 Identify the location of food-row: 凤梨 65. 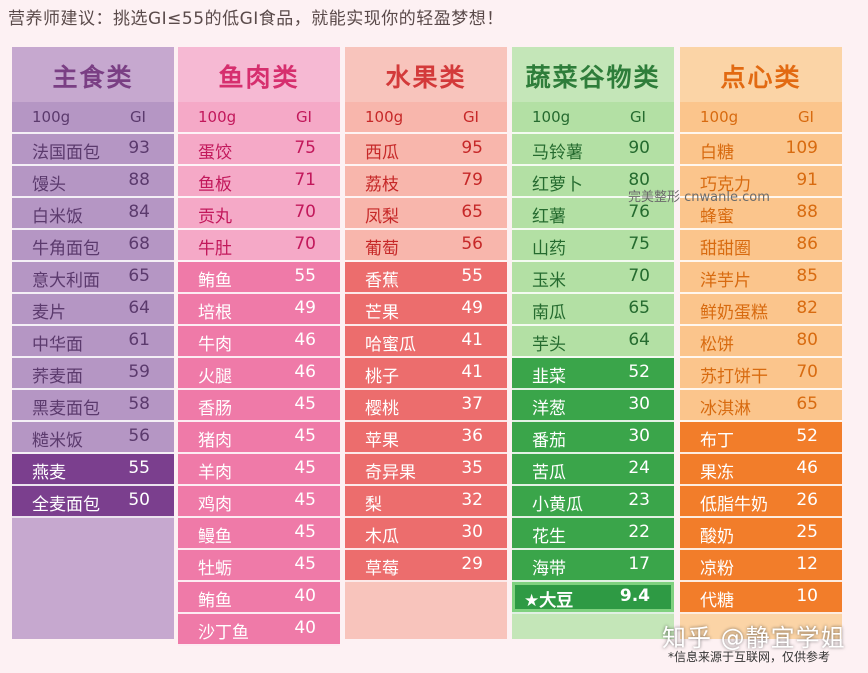
(426, 214).